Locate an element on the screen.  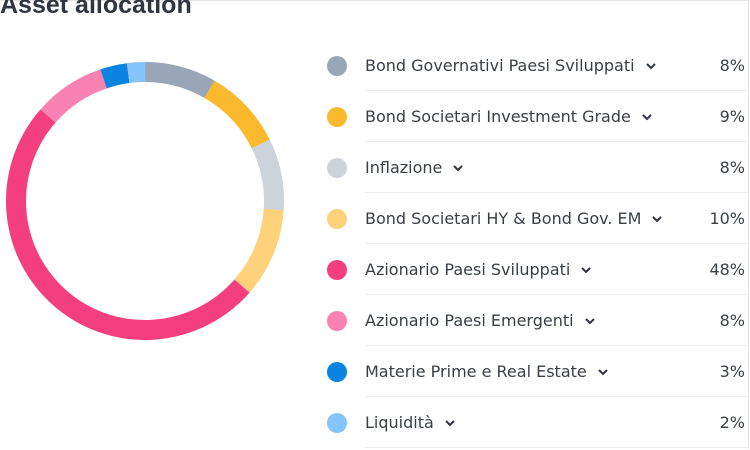
legend-item: Inflazione 8% is located at coordinates (536, 167).